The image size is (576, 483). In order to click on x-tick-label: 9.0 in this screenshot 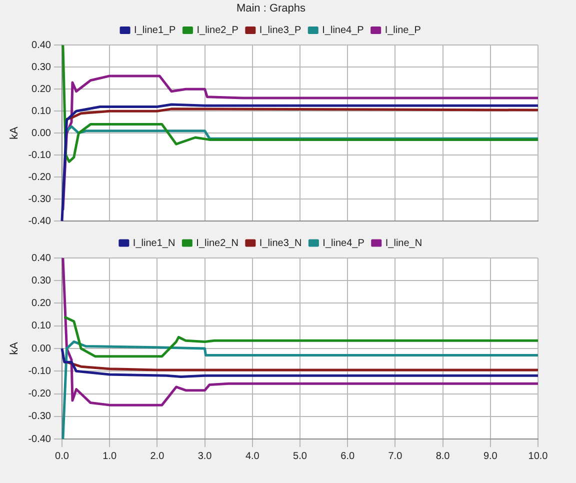, I will do `click(490, 456)`.